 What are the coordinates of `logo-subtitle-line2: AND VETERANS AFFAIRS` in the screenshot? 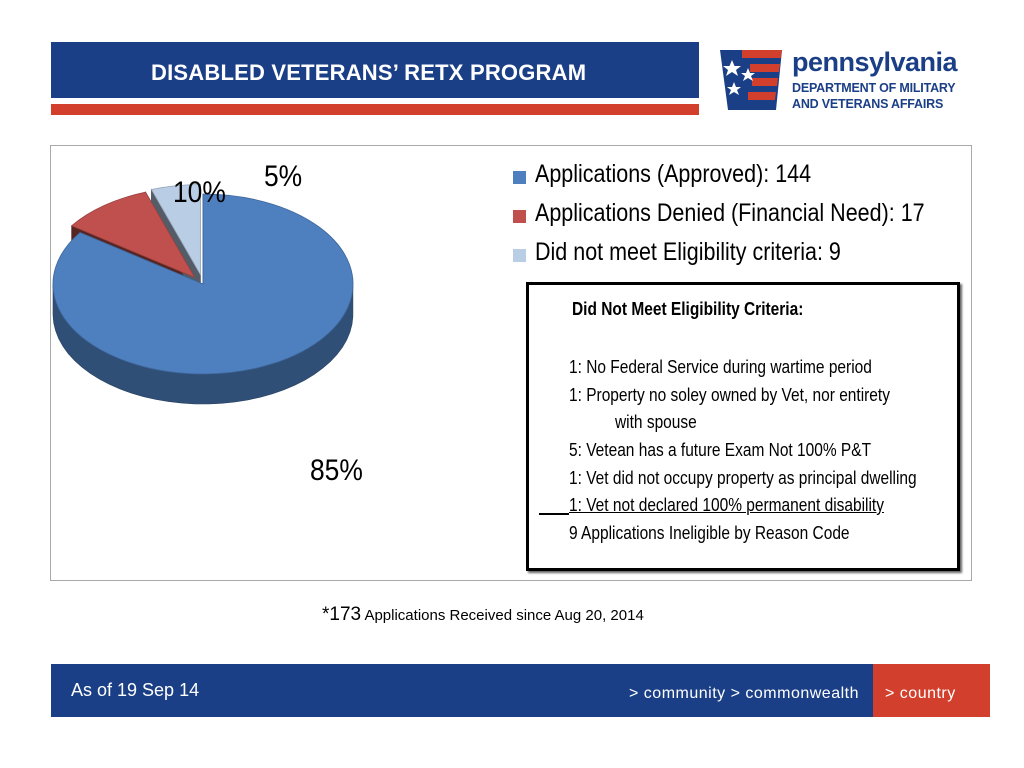 It's located at (868, 104).